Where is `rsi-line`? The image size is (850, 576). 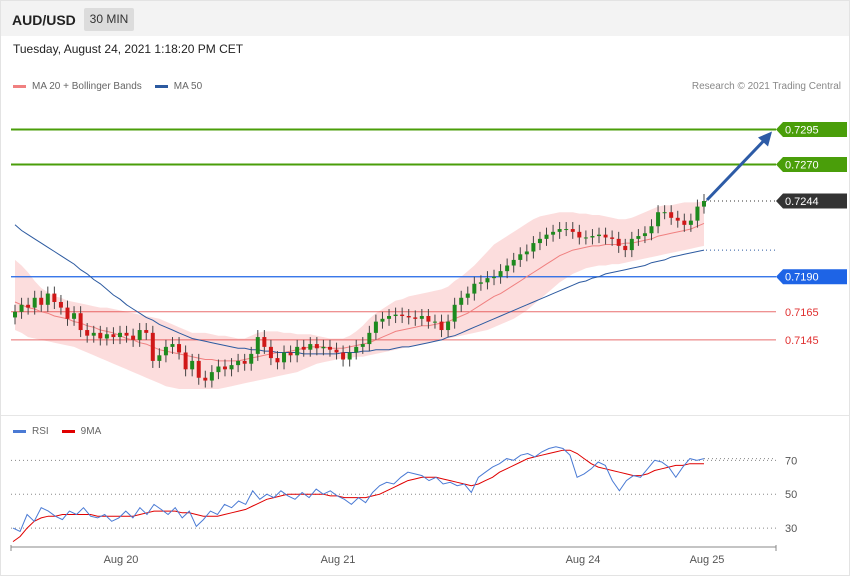 rsi-line is located at coordinates (358, 489).